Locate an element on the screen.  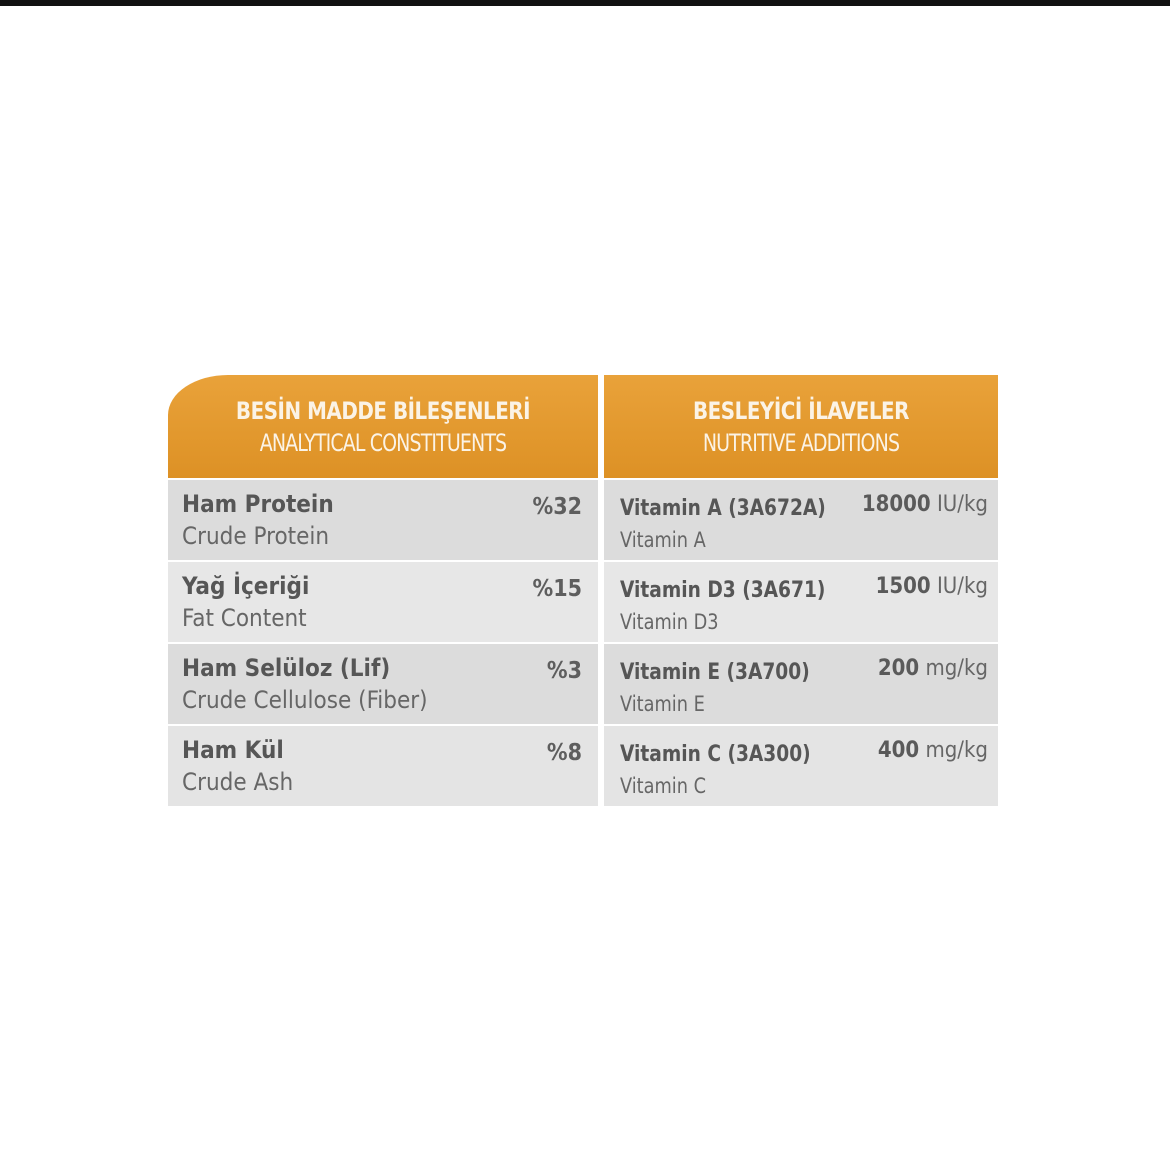
row-amount: 400 mg/kg is located at coordinates (933, 750).